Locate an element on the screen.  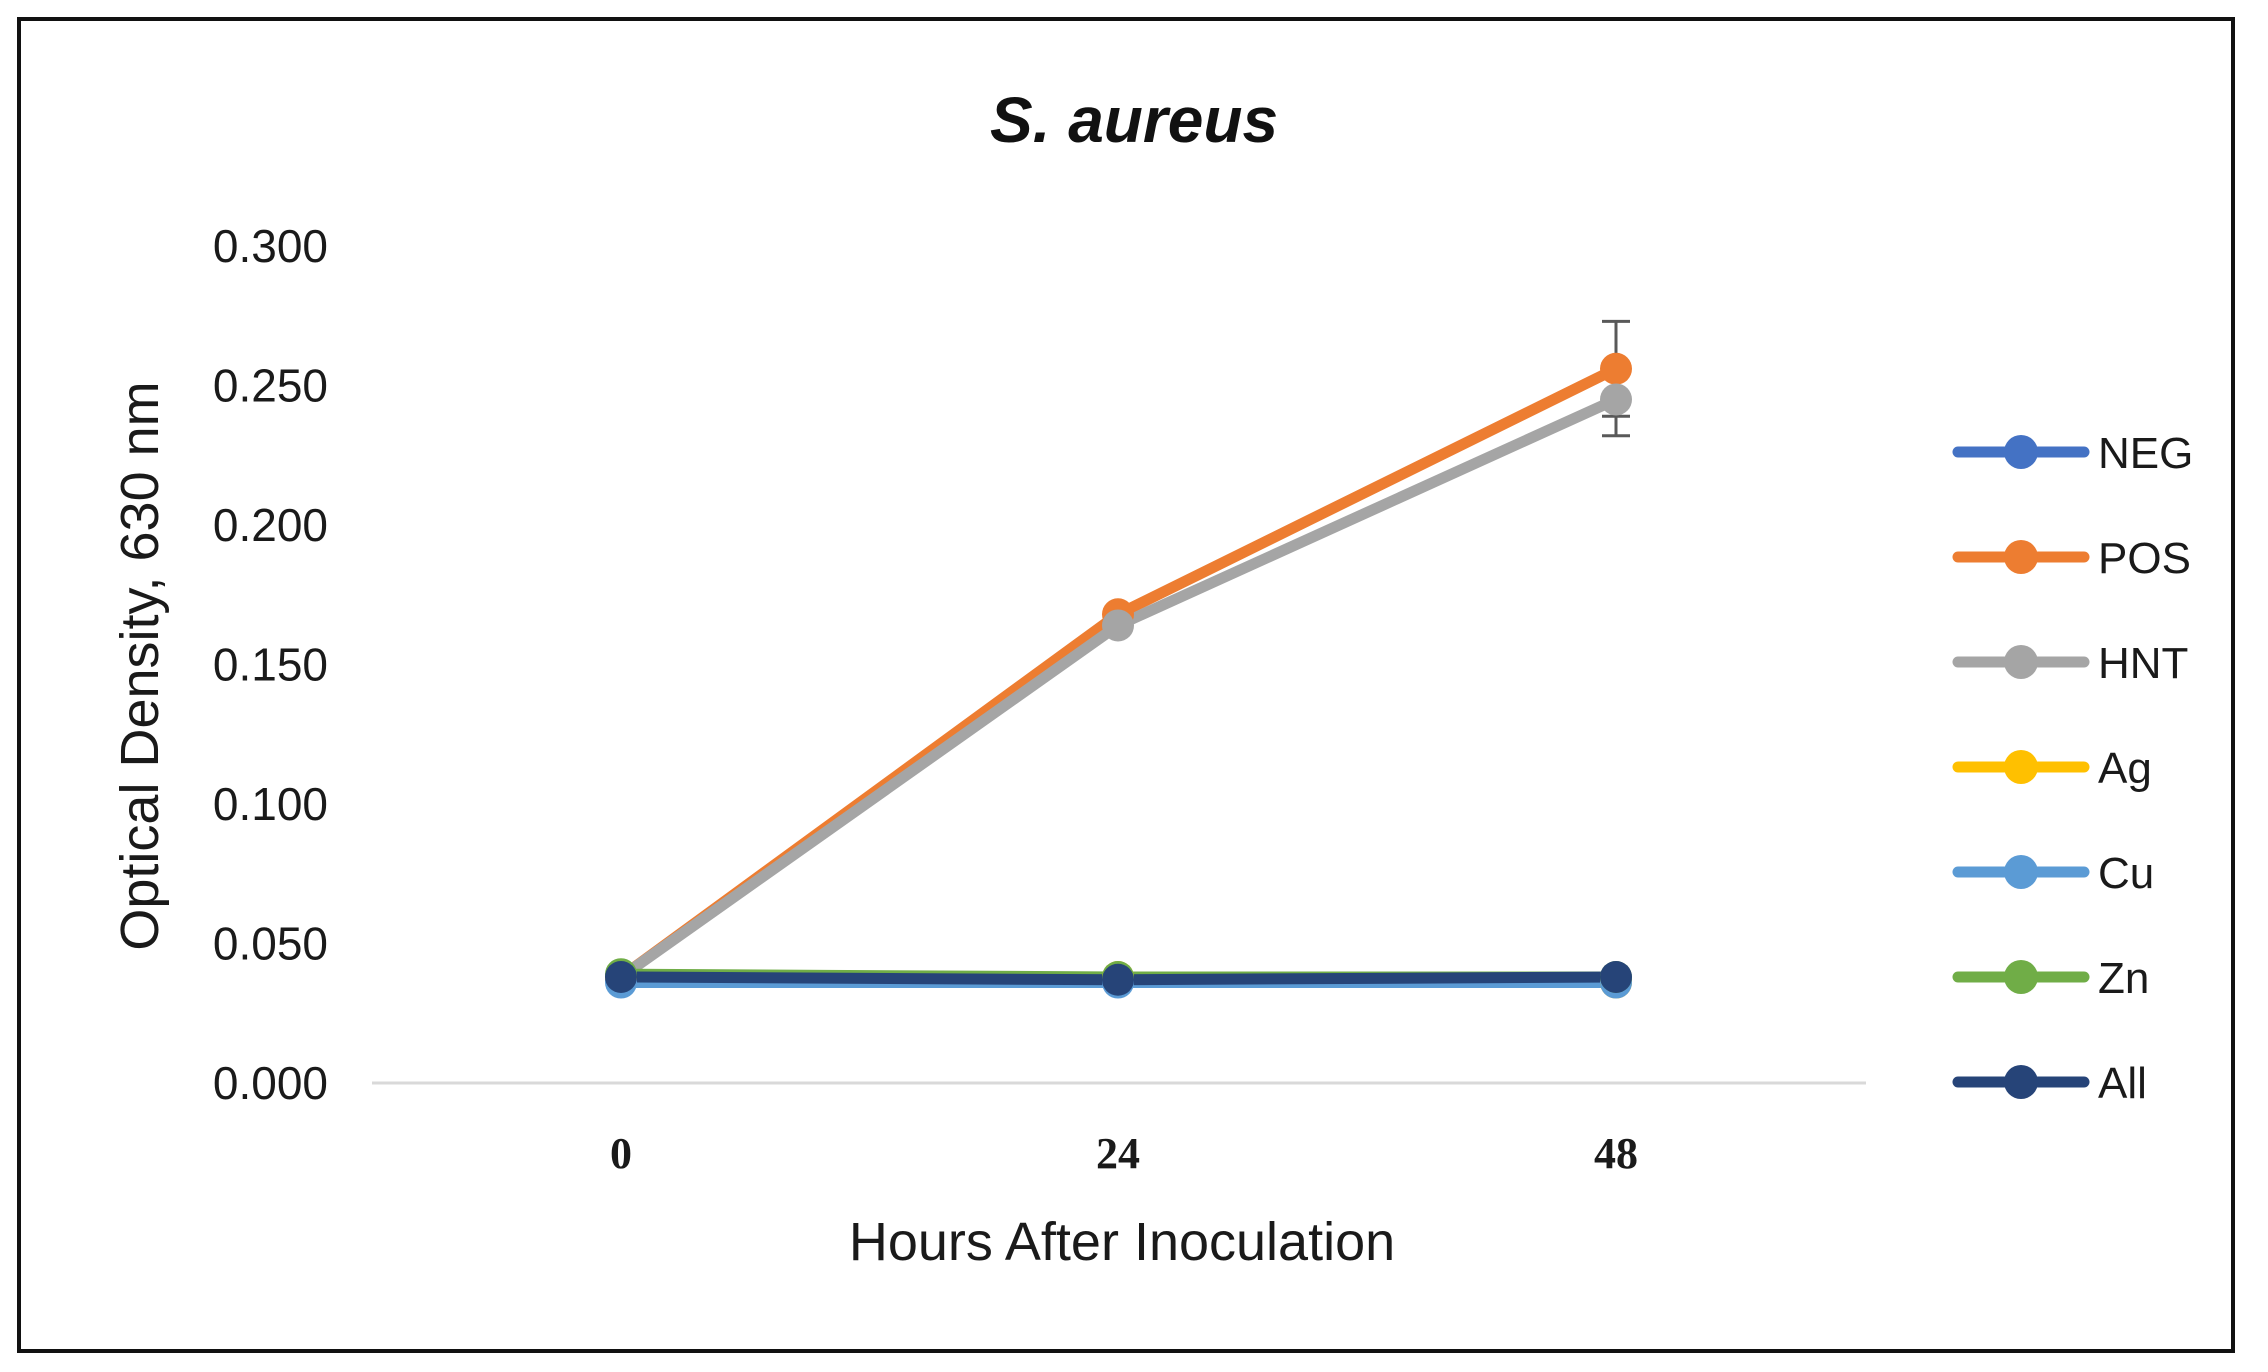
x-axis-label: Hours After Inoculation is located at coordinates (1122, 1242).